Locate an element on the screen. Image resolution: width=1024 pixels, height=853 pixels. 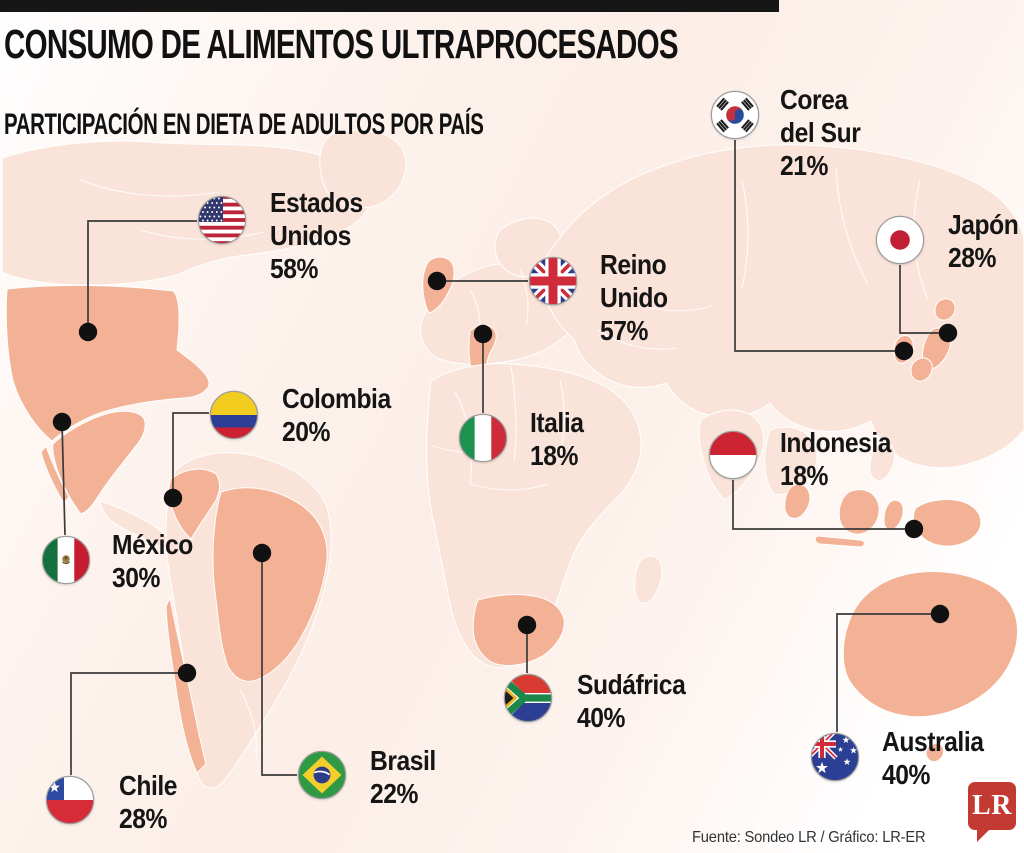
map-dot-australia is located at coordinates (940, 614).